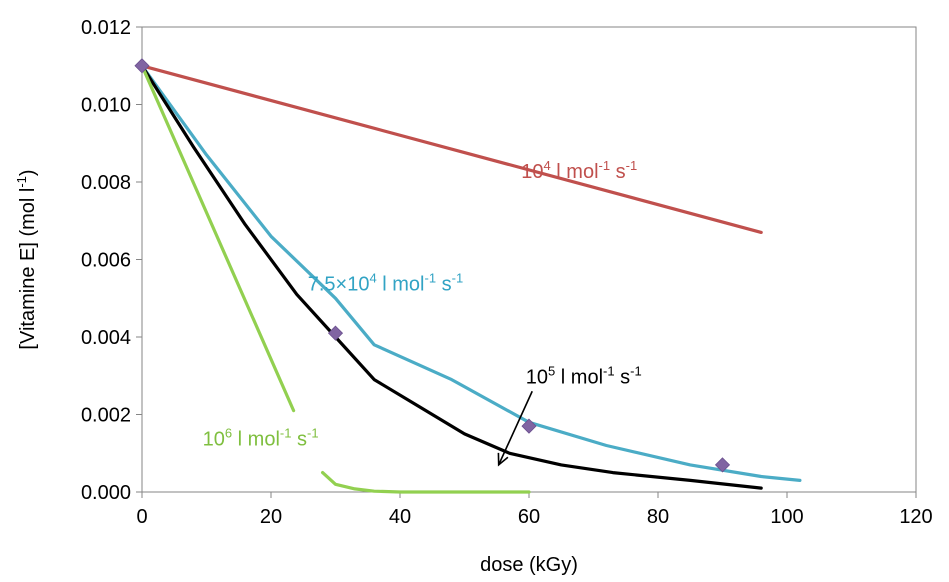 This screenshot has width=949, height=582. I want to click on y-tick-label: 0.008, so click(106, 183).